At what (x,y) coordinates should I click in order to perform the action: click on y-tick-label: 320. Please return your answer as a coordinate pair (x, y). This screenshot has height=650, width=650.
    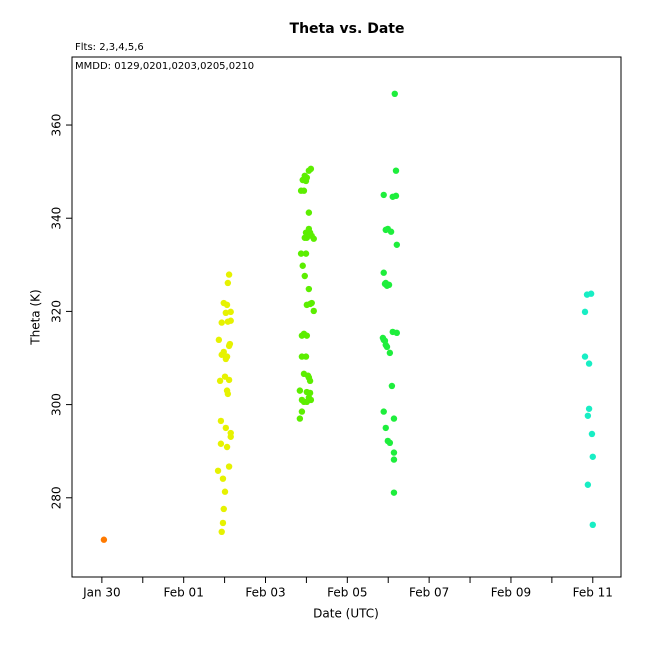
    Looking at the image, I should click on (57, 311).